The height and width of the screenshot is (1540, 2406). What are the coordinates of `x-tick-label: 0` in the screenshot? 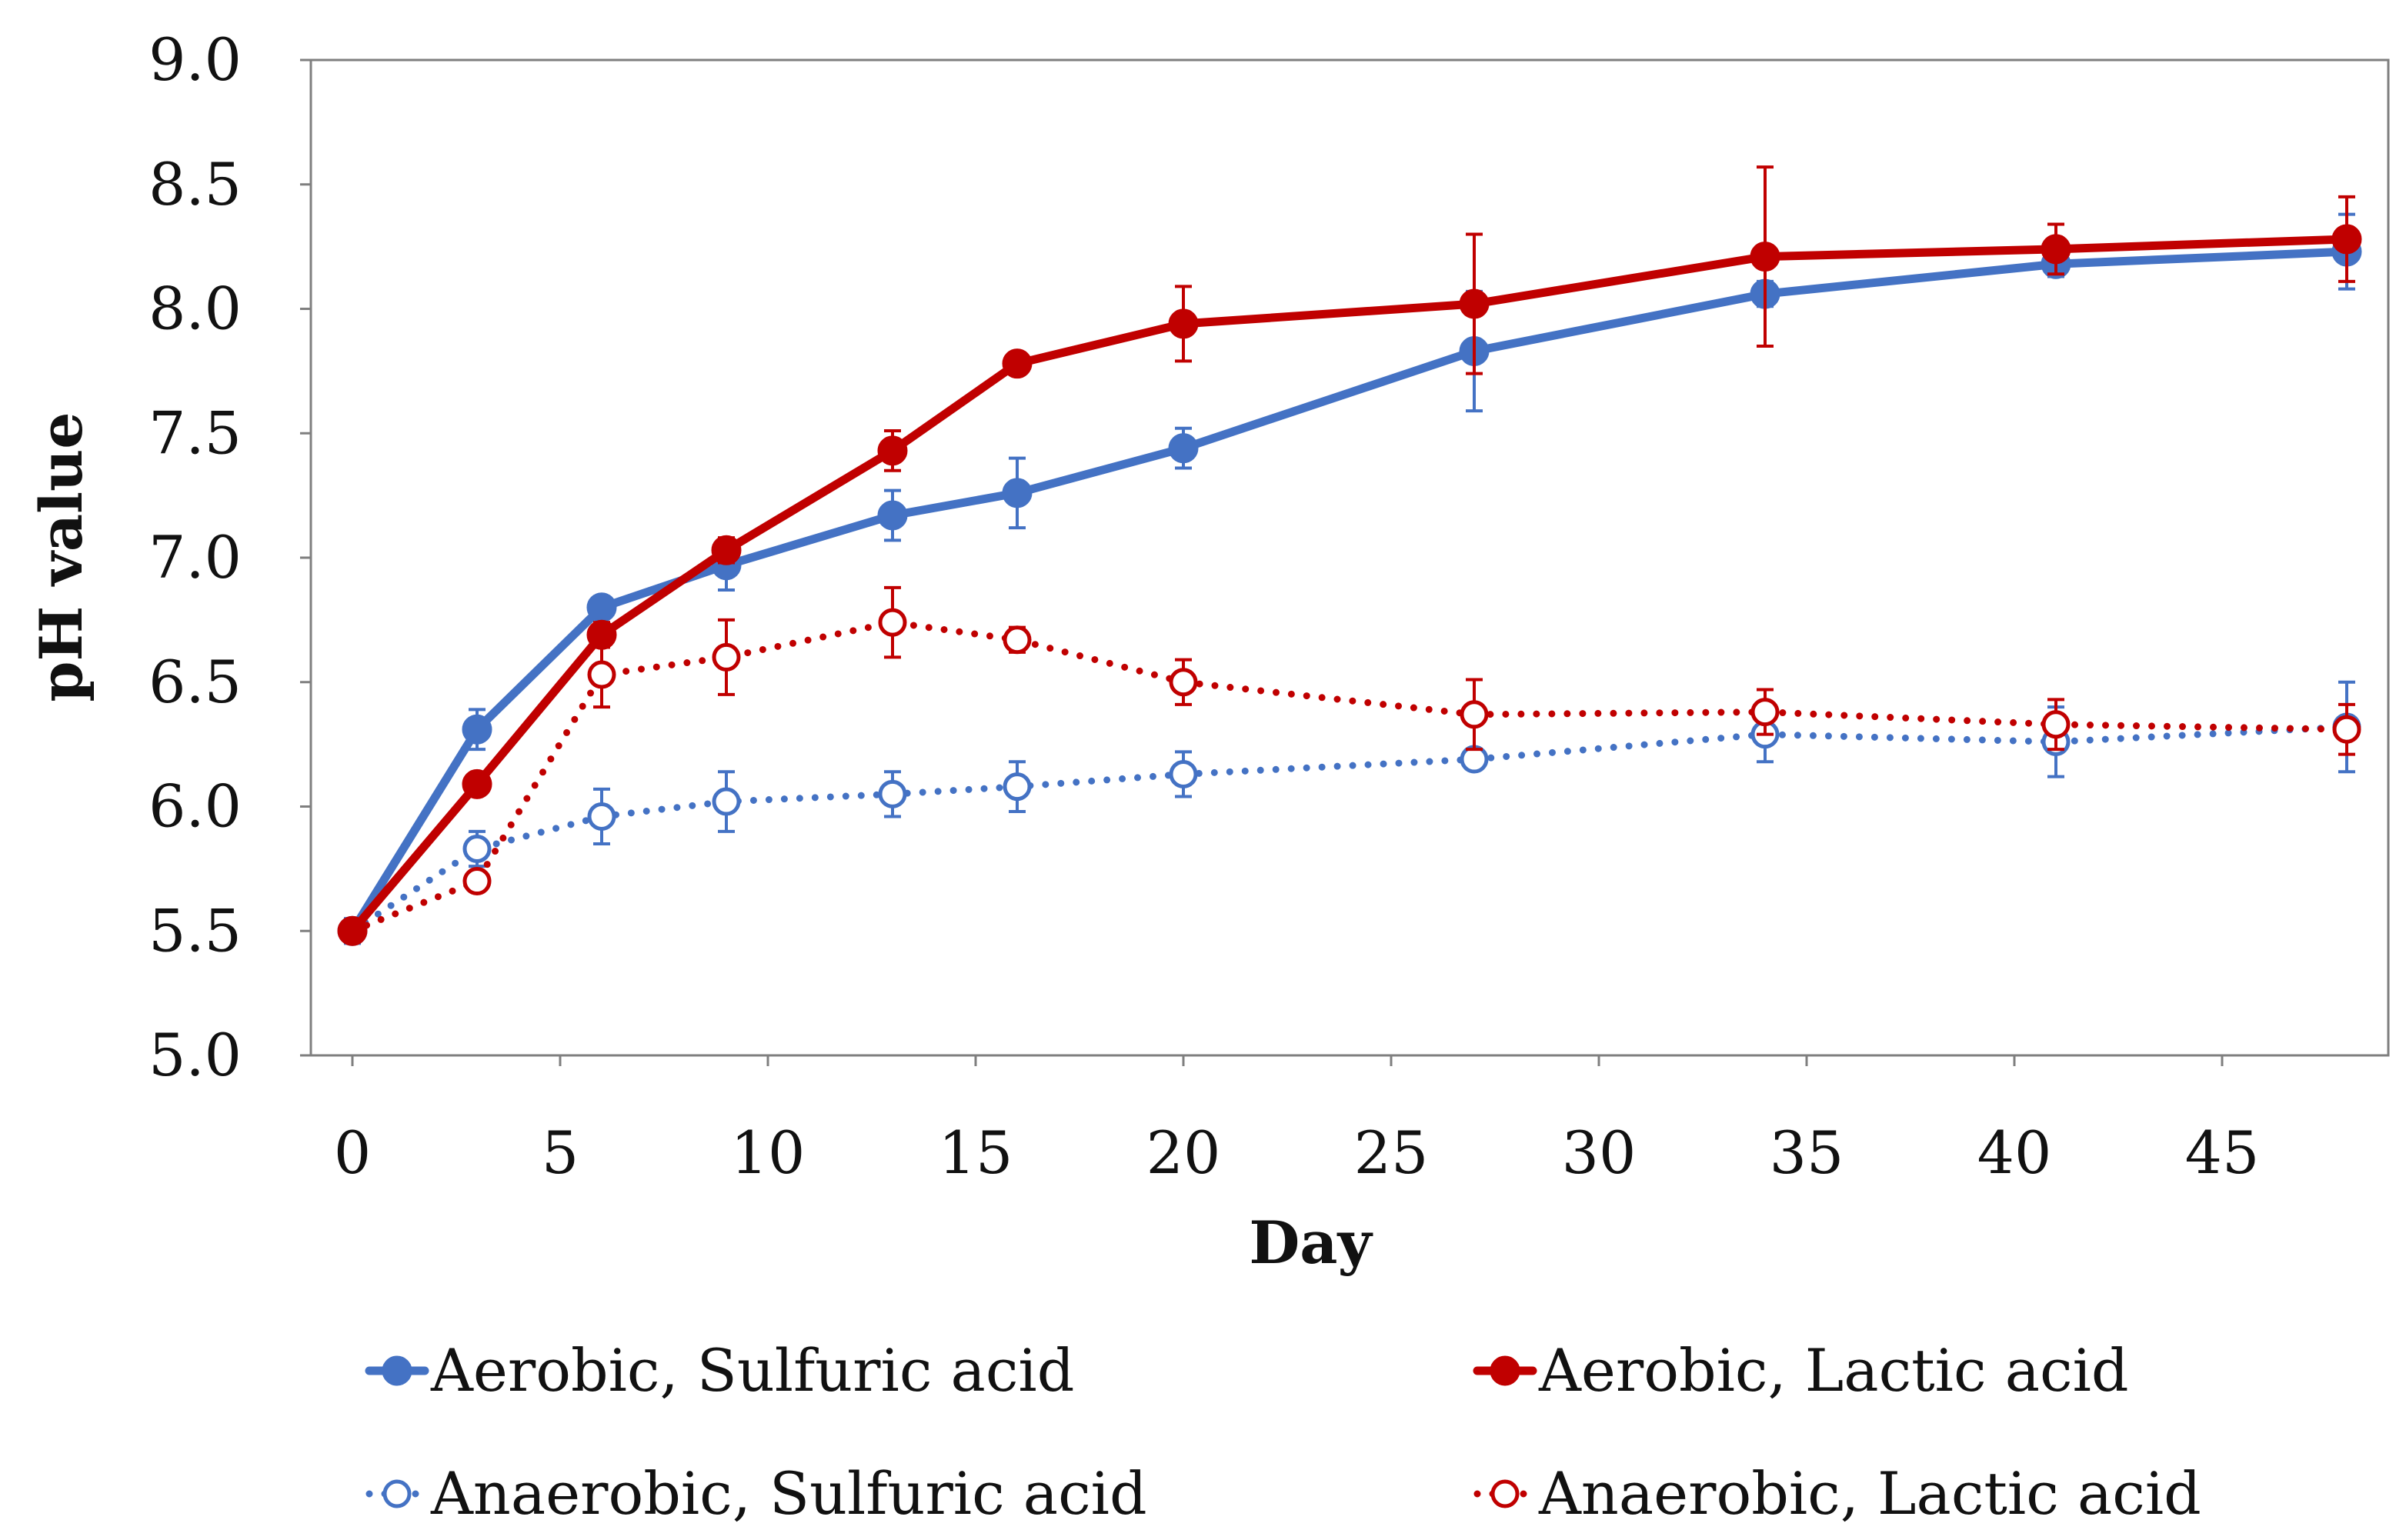 It's located at (352, 1152).